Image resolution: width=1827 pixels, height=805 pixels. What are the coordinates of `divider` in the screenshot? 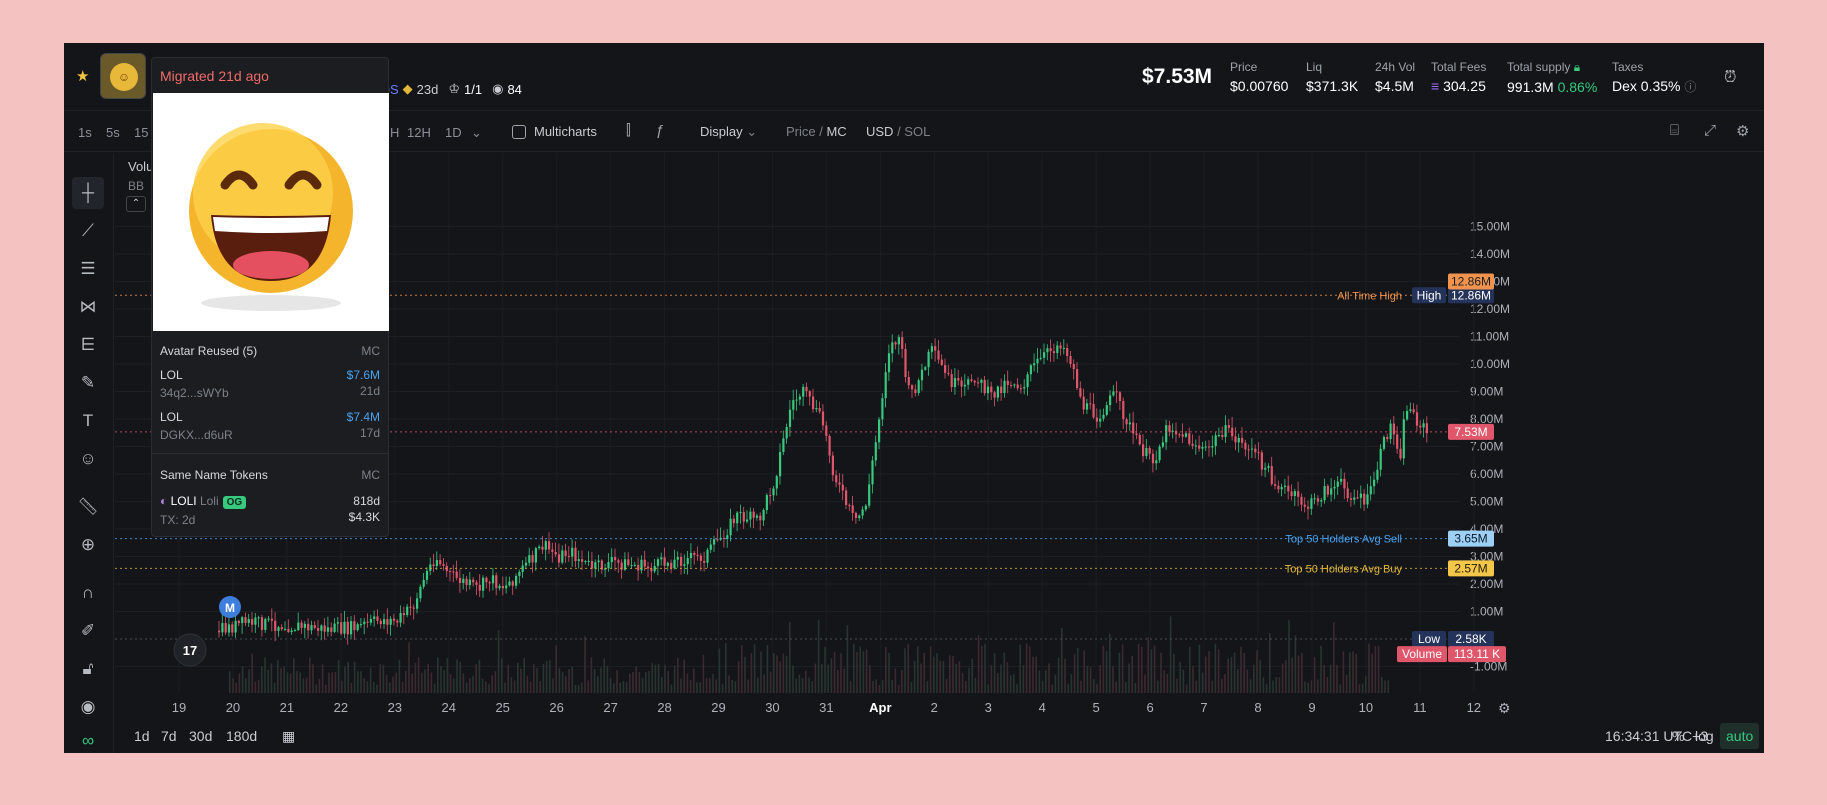 It's located at (270, 453).